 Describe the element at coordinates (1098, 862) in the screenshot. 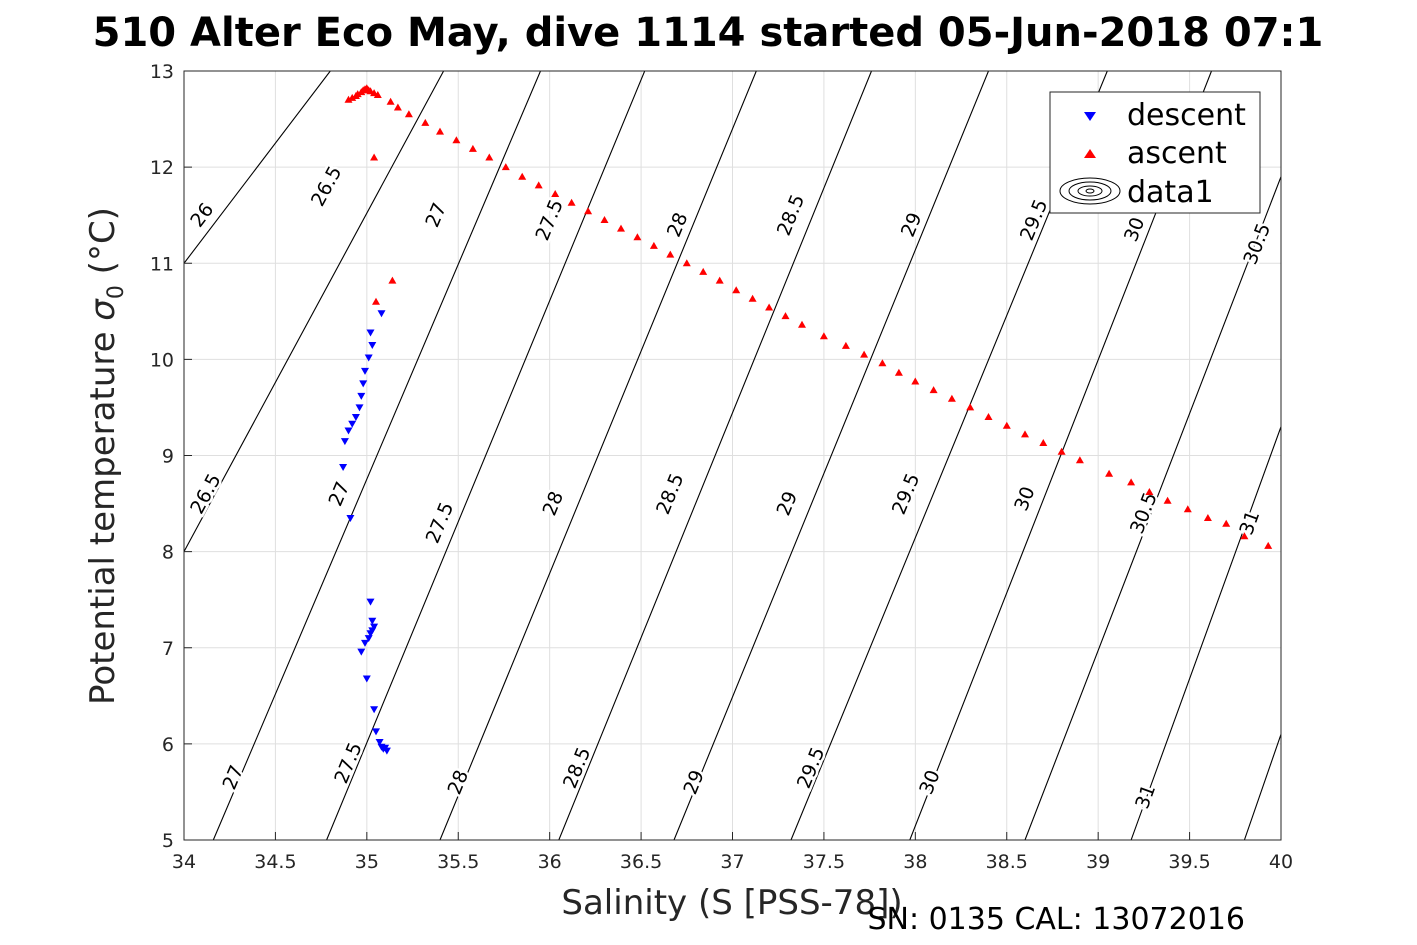

I see `x-tick-label: 39` at that location.